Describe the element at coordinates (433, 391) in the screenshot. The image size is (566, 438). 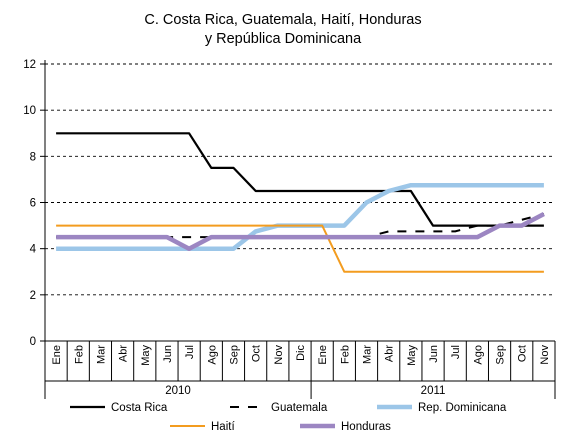
I see `x-year-label: 2011` at that location.